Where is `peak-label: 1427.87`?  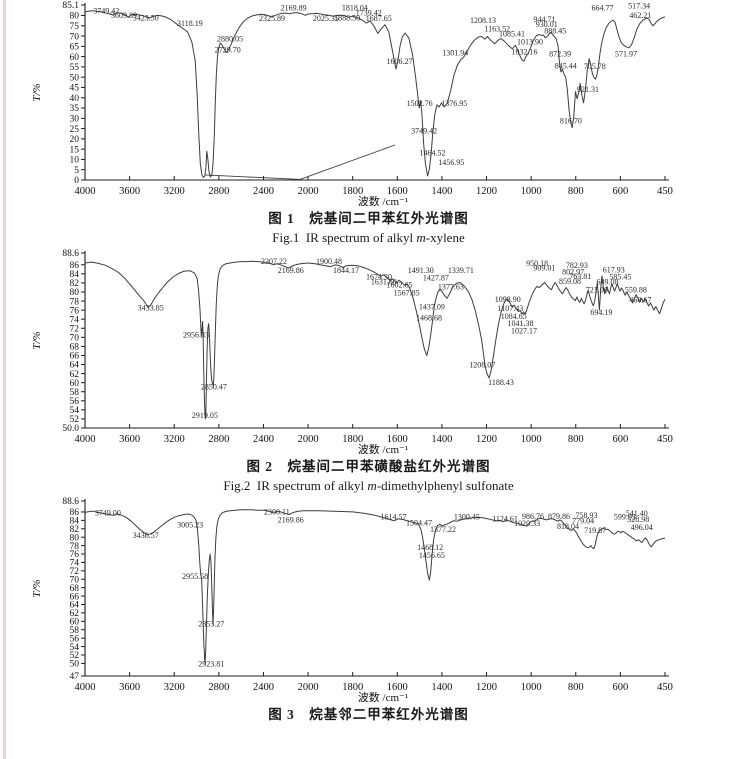
peak-label: 1427.87 is located at coordinates (436, 278).